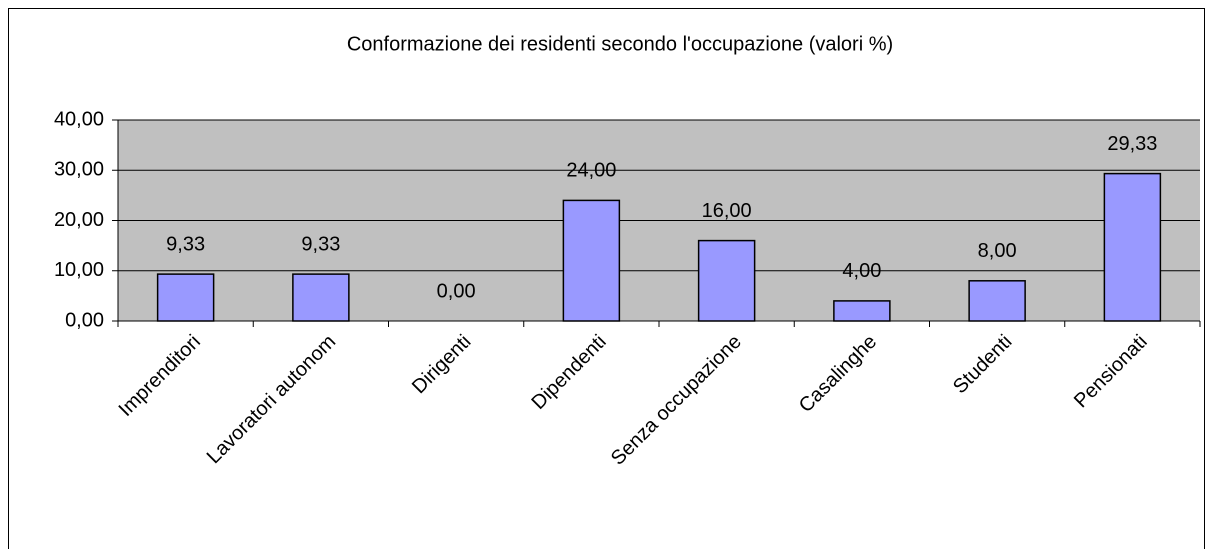 Image resolution: width=1213 pixels, height=549 pixels. Describe the element at coordinates (79, 119) in the screenshot. I see `y-tick-label: 40,00` at that location.